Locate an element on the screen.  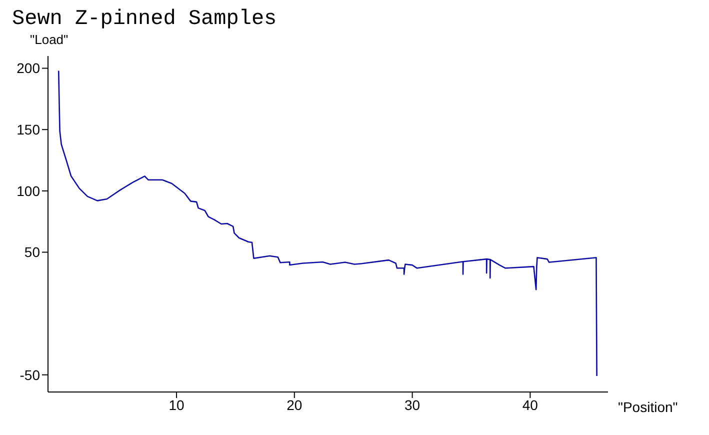
chart-title: Sewn Z-pinned Samples is located at coordinates (145, 20).